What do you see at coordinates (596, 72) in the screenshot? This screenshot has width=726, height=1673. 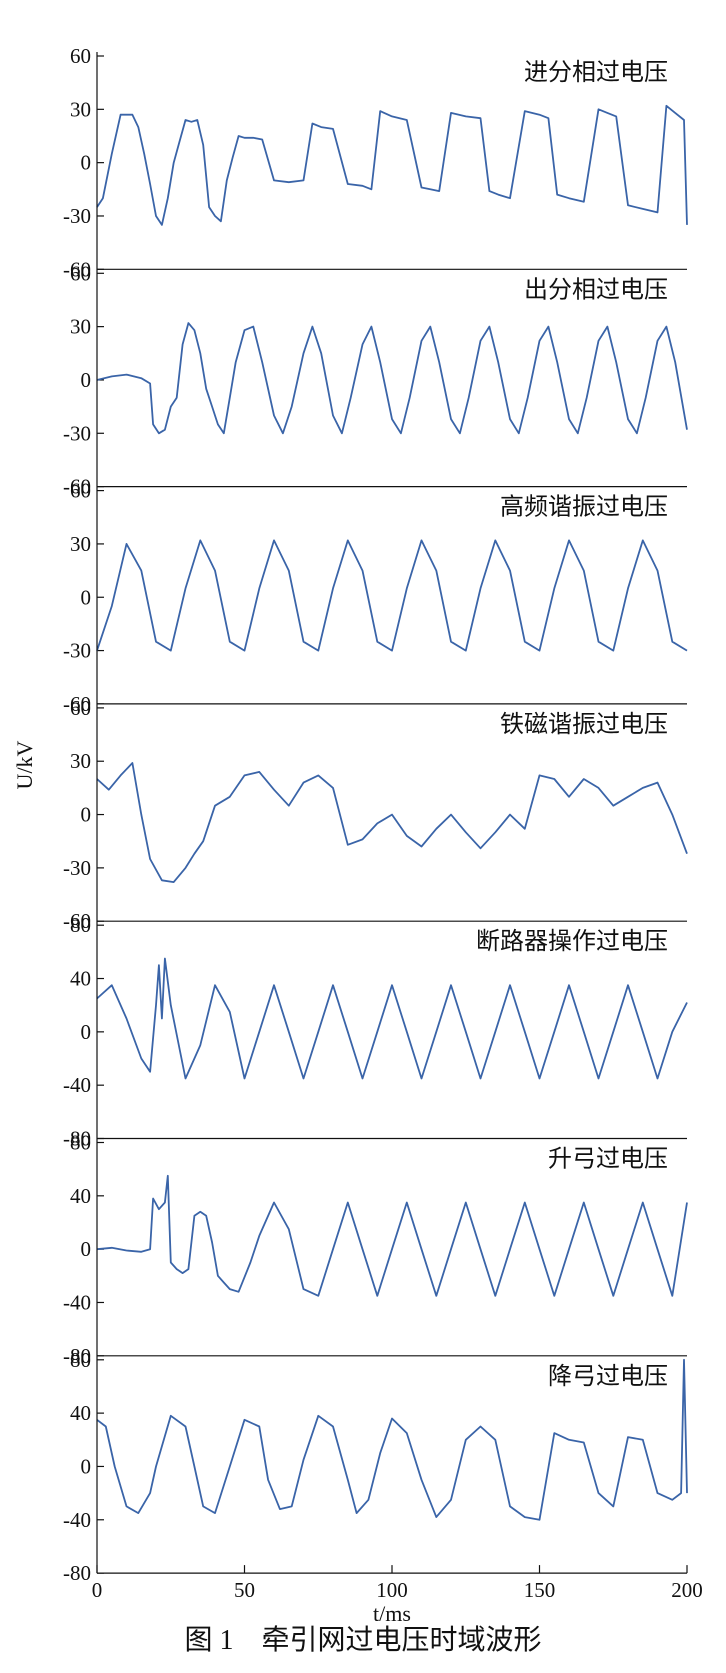 I see `panel-1-title: 进分相过电压` at bounding box center [596, 72].